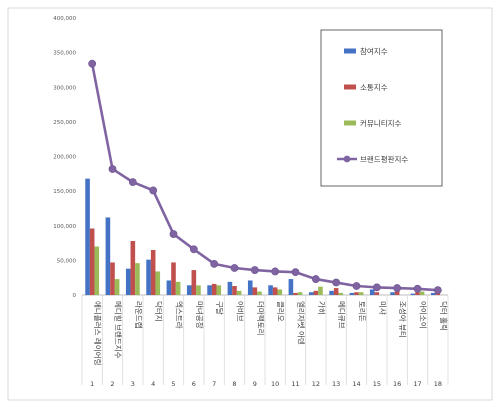 The width and height of the screenshot is (500, 414). What do you see at coordinates (119, 330) in the screenshot?
I see `x-category-label: 메디힐 브랜드지수` at bounding box center [119, 330].